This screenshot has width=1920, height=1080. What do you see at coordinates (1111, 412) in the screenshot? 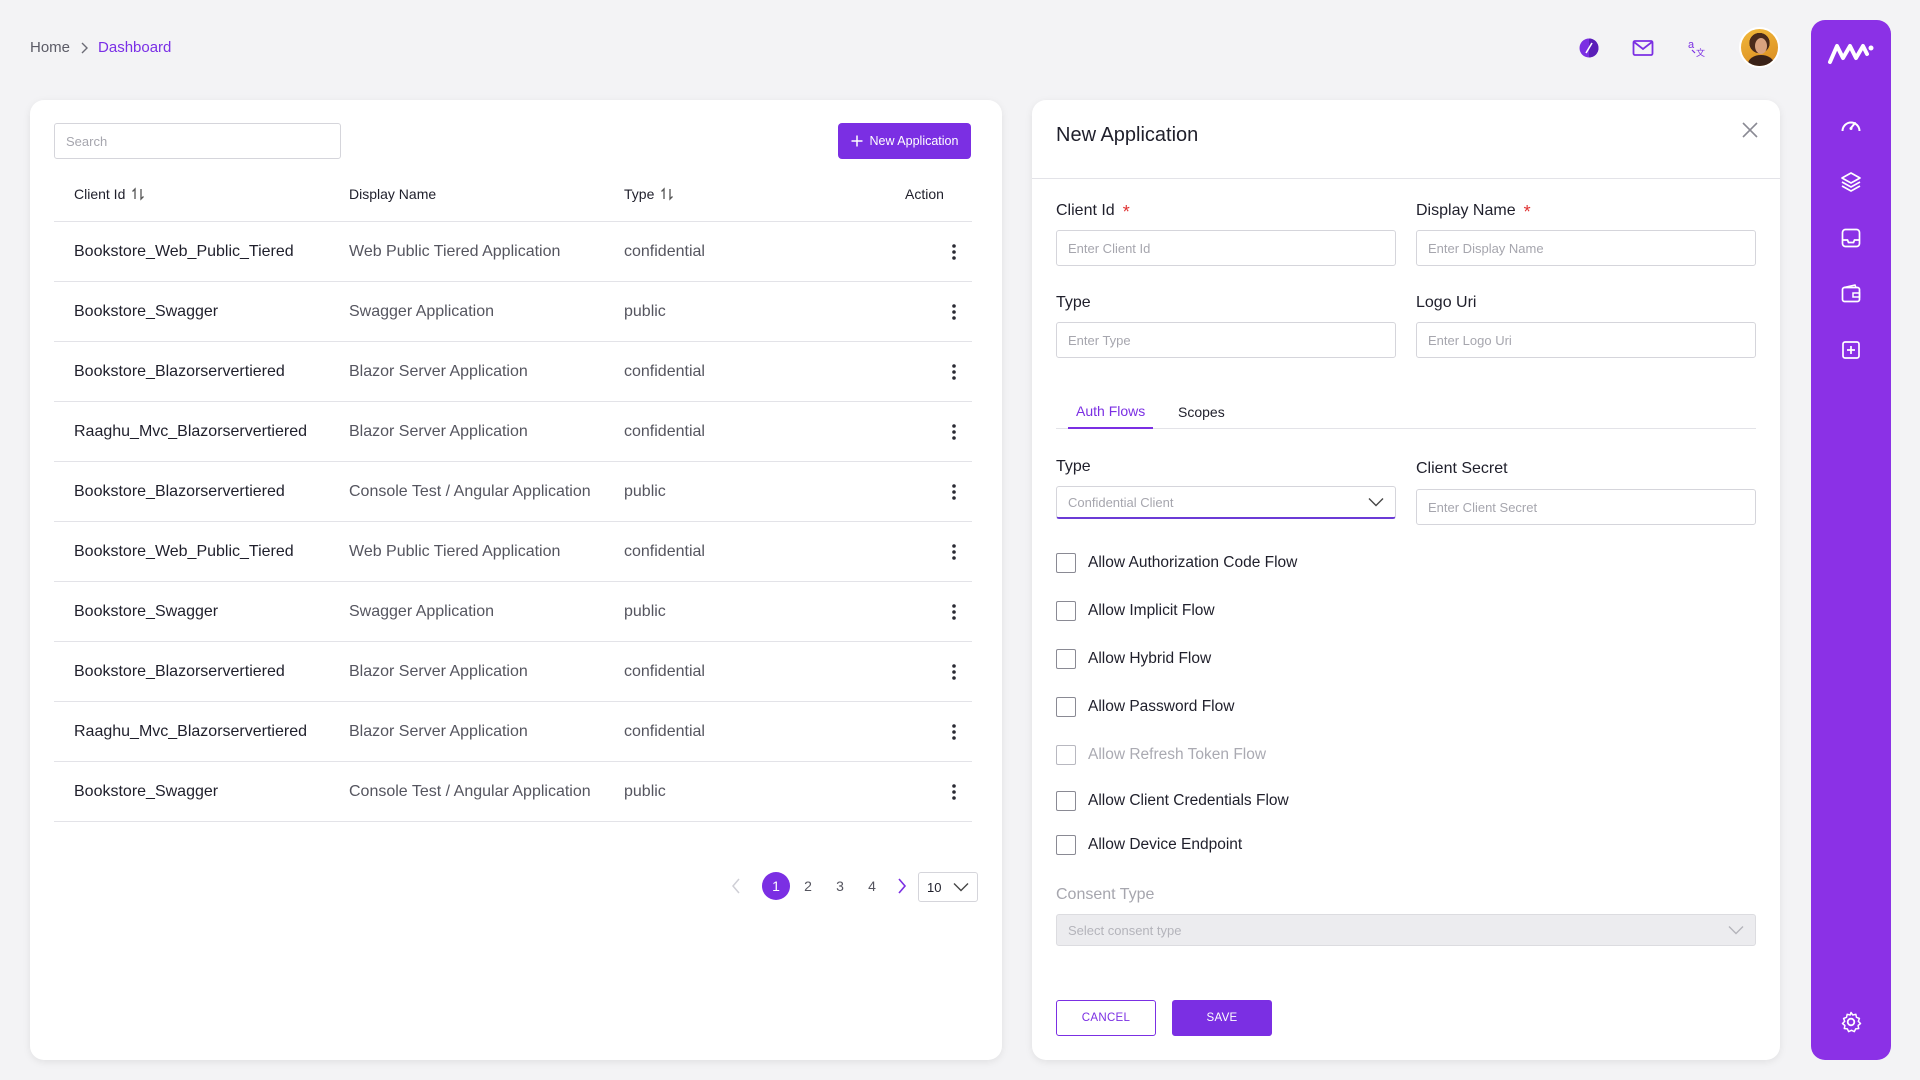
I see `tab-auth-flows: Auth Flows` at bounding box center [1111, 412].